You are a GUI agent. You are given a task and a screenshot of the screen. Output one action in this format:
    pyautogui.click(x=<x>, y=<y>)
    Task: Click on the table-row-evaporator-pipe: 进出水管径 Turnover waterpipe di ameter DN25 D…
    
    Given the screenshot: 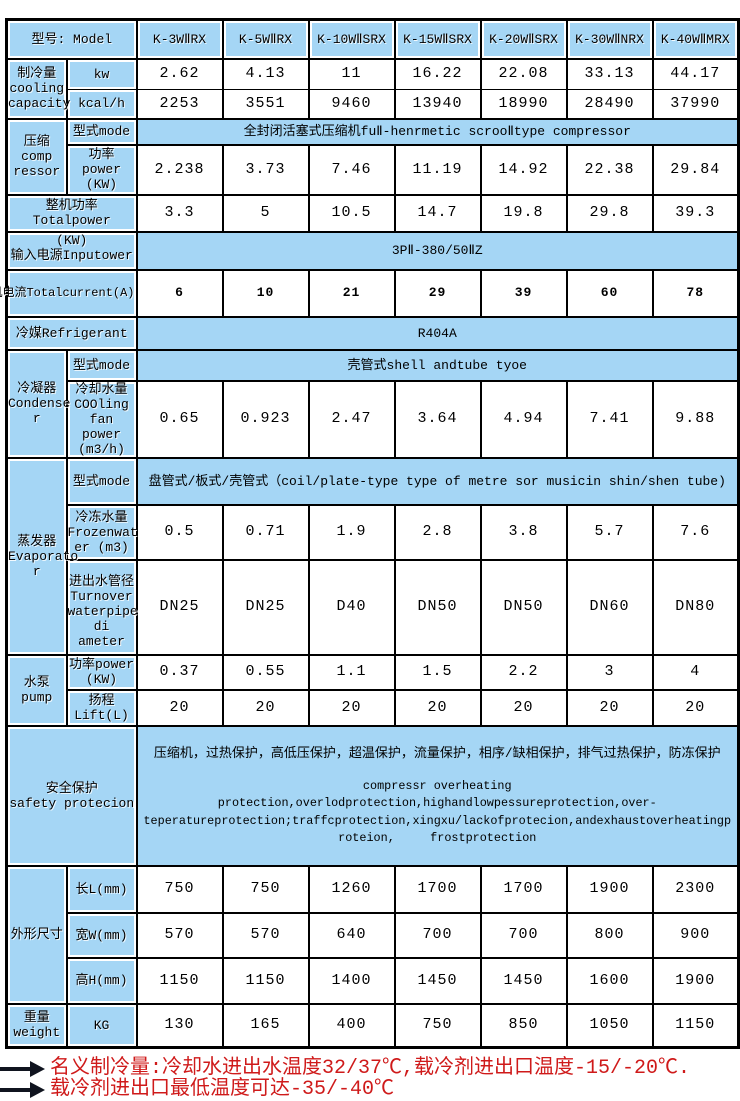 What is the action you would take?
    pyautogui.click(x=373, y=607)
    